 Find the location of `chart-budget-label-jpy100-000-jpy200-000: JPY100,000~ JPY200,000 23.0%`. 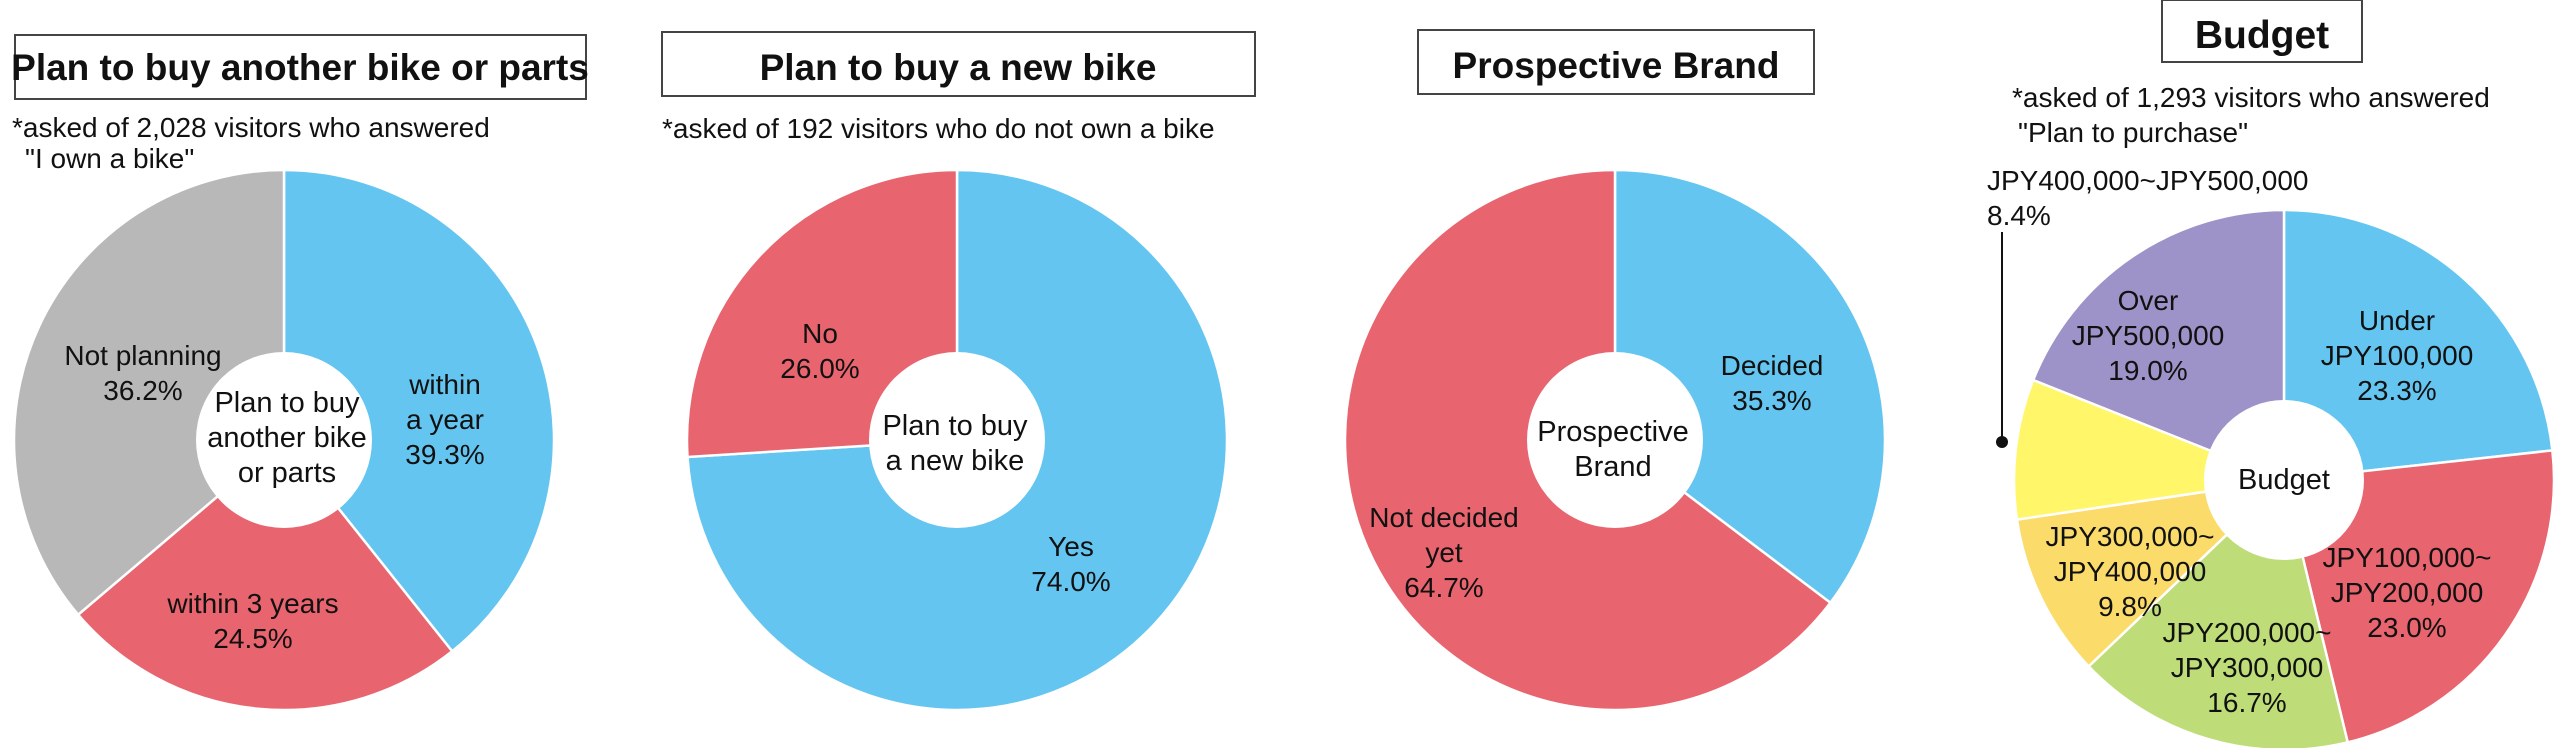

chart-budget-label-jpy100-000-jpy200-000: JPY100,000~ JPY200,000 23.0% is located at coordinates (2407, 592).